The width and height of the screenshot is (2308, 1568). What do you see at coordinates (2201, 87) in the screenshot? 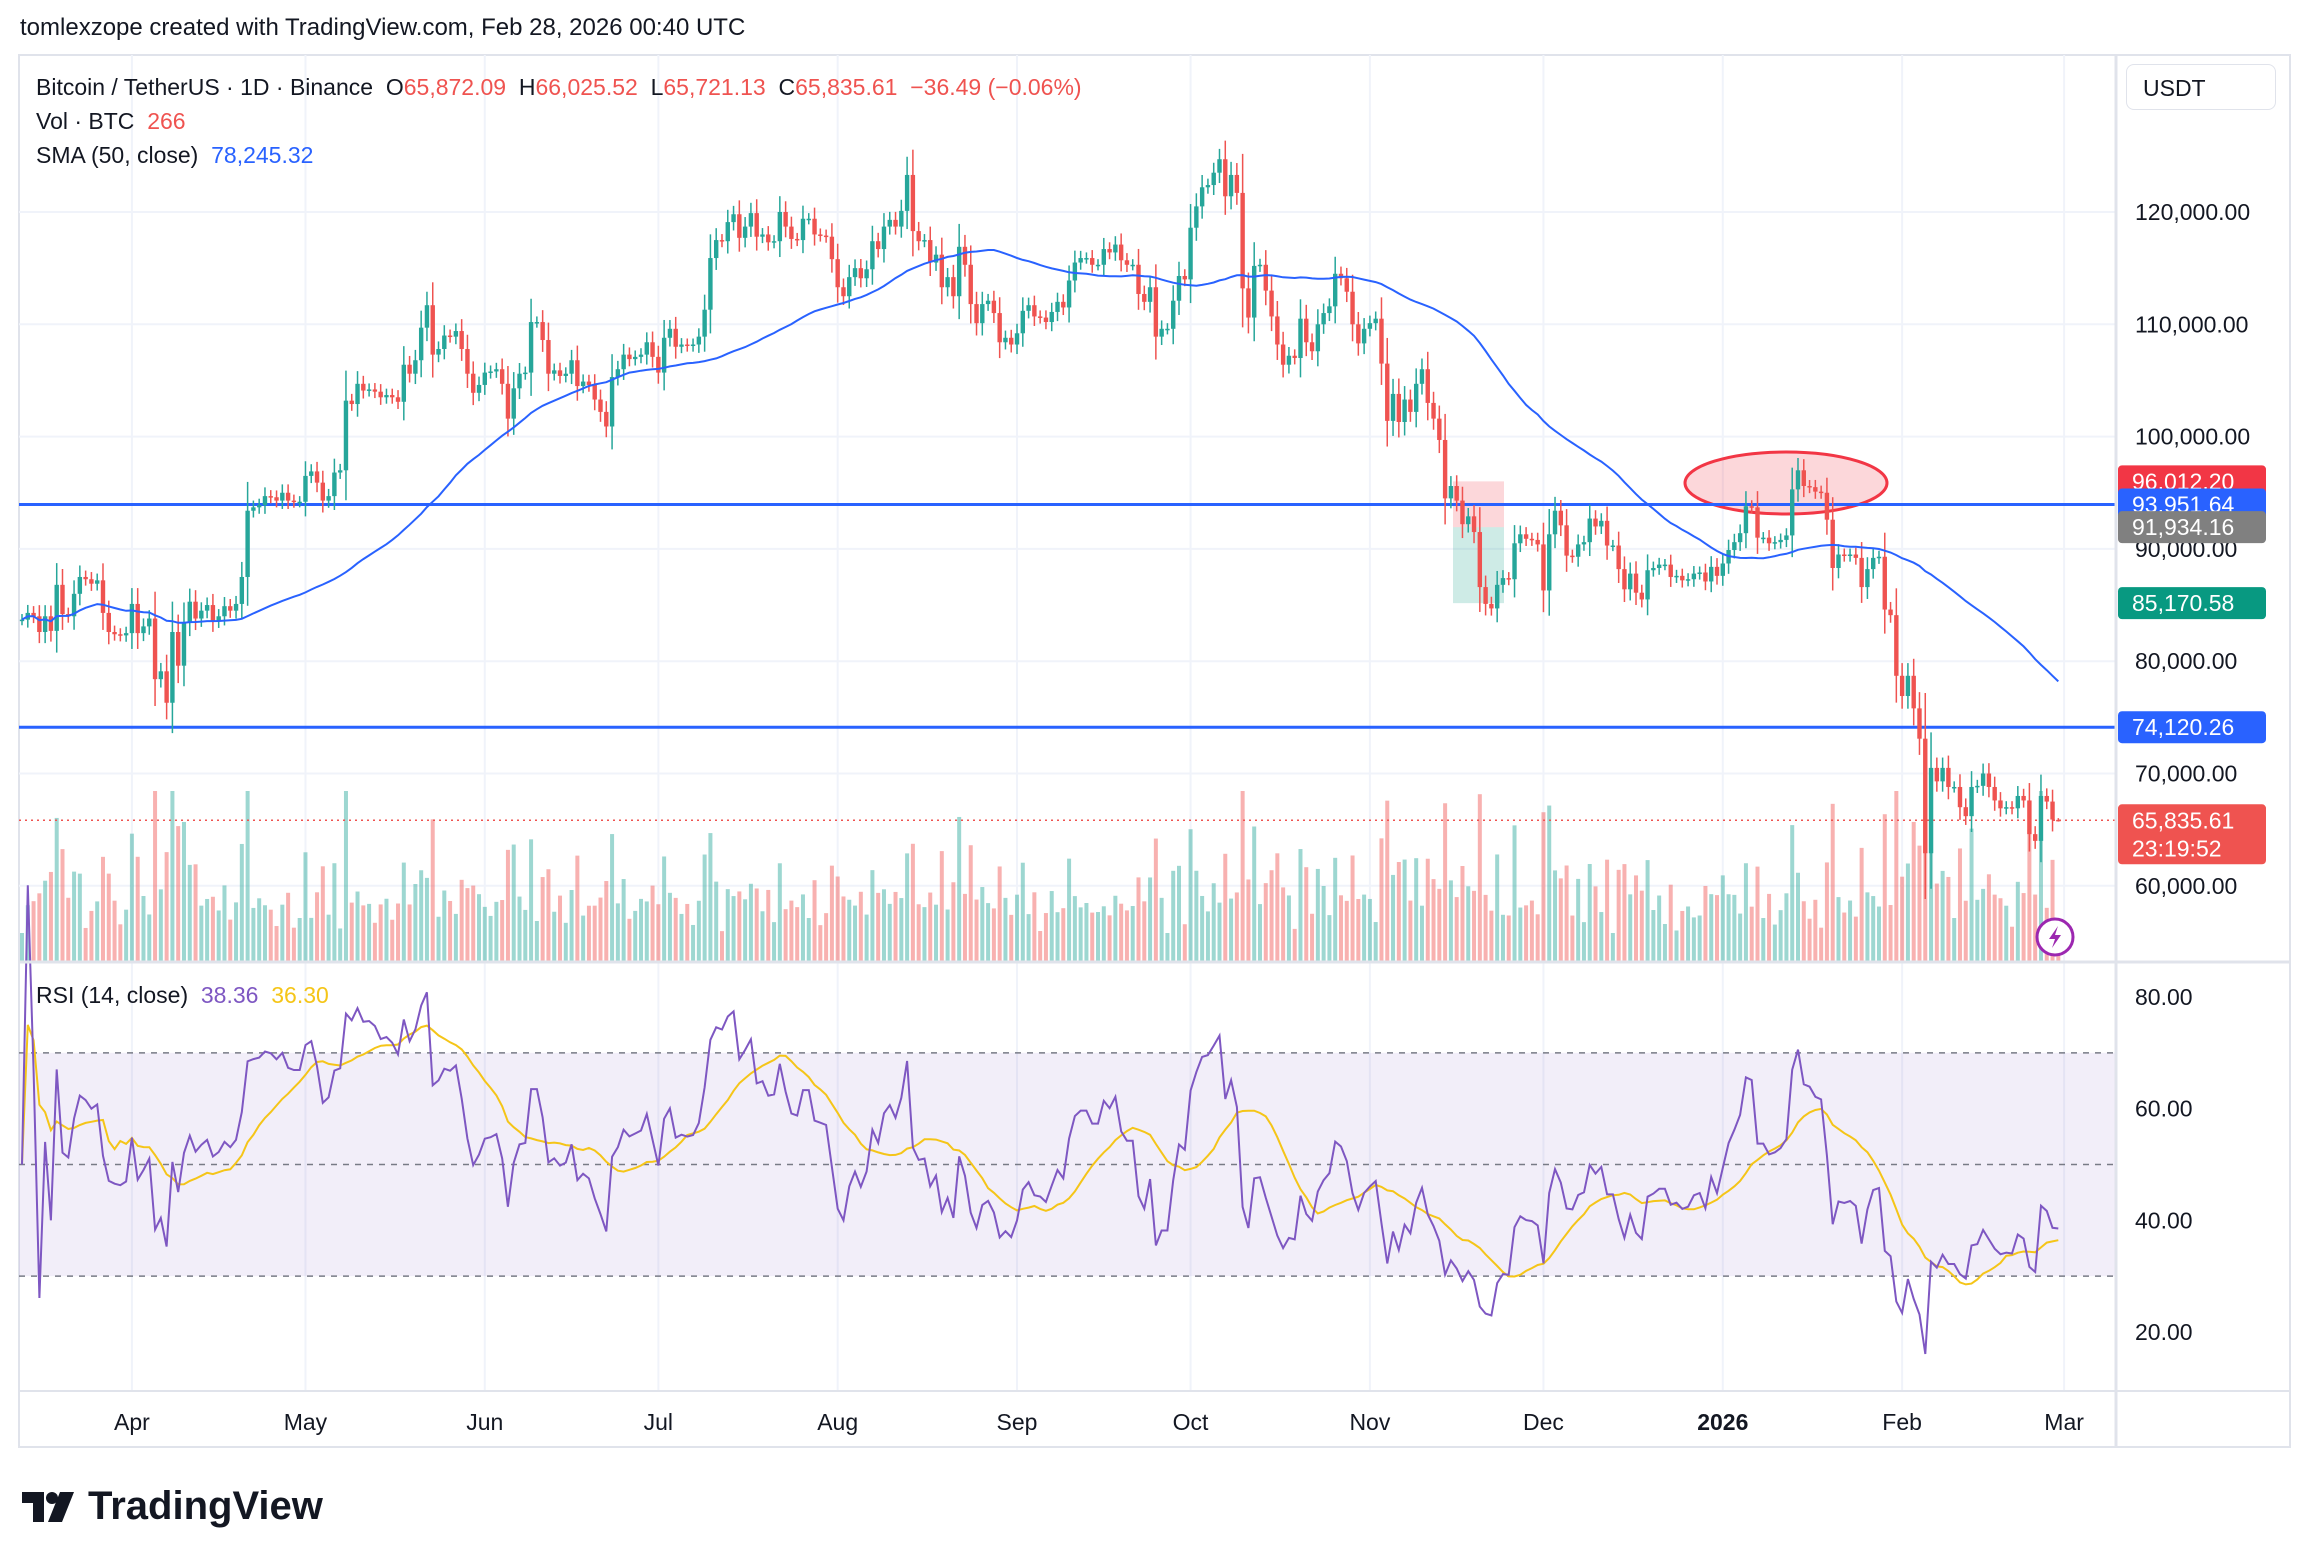
I see `currency-unit-button: USDT` at bounding box center [2201, 87].